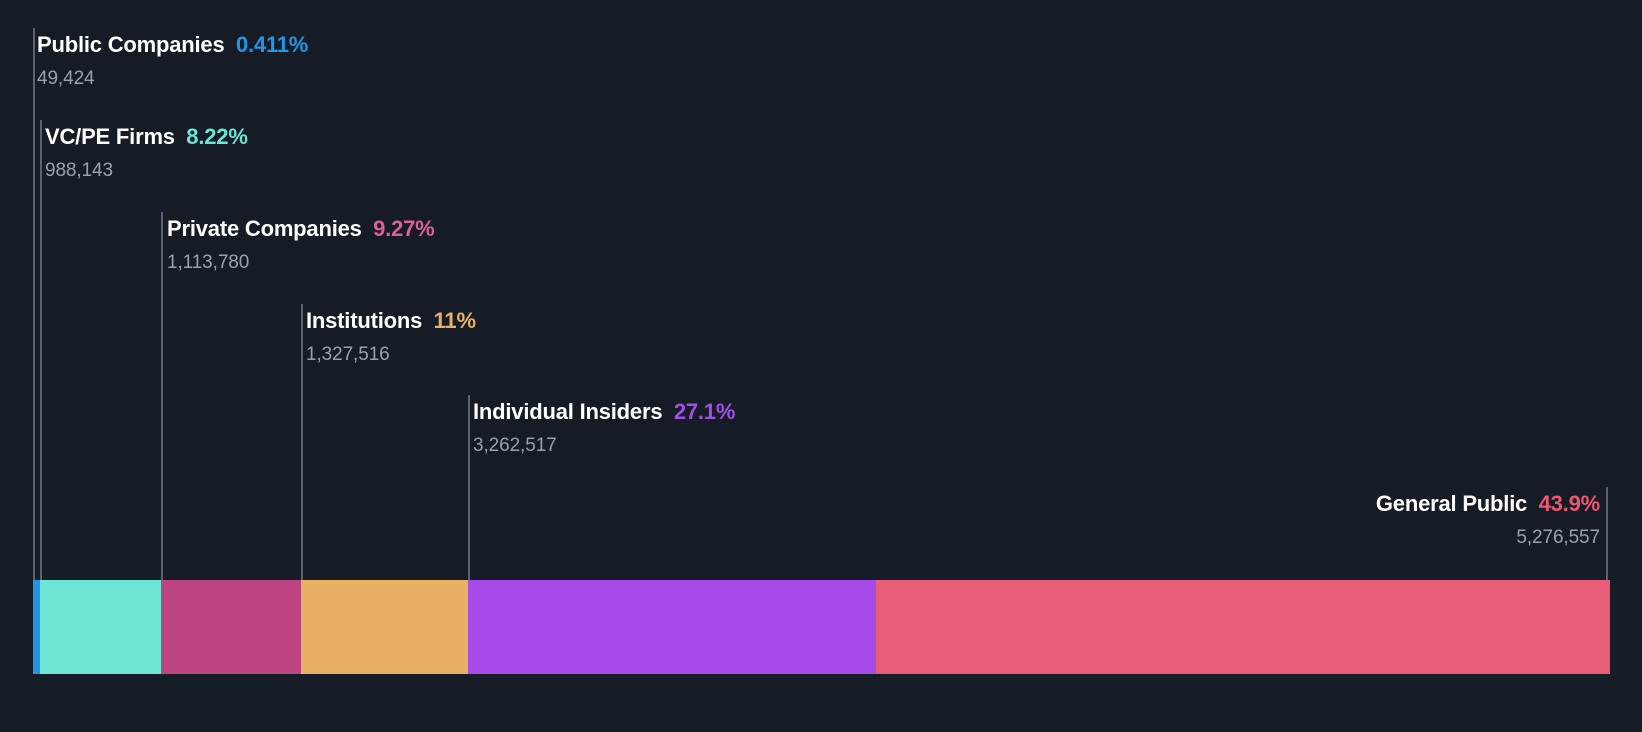  Describe the element at coordinates (100, 627) in the screenshot. I see `bar-segment-vc-pe-firms` at that location.